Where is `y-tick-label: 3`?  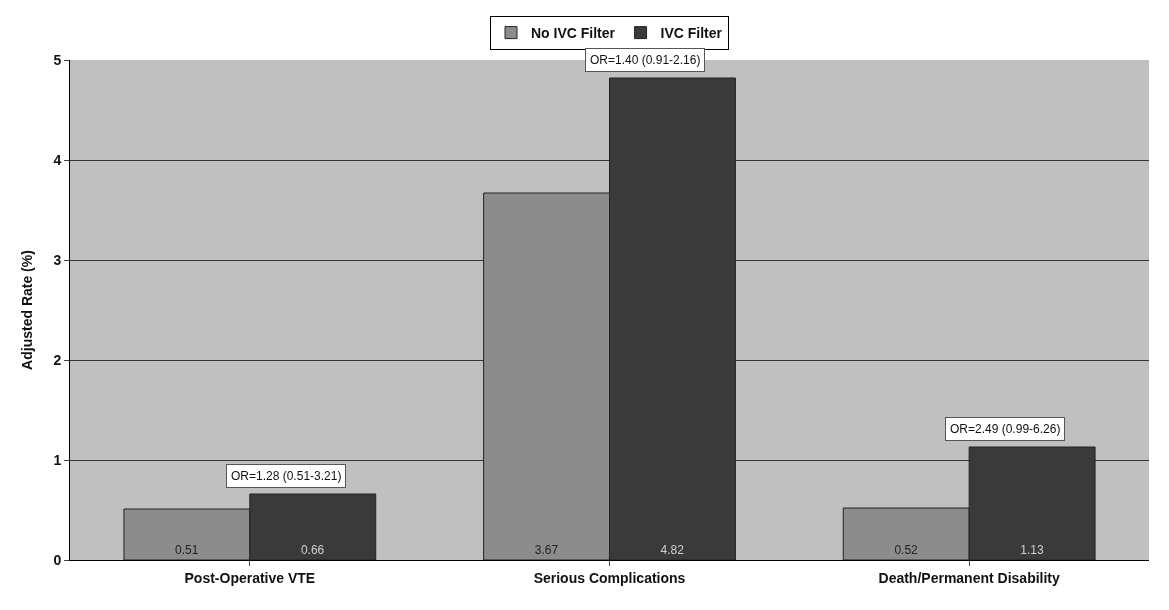 y-tick-label: 3 is located at coordinates (57, 259).